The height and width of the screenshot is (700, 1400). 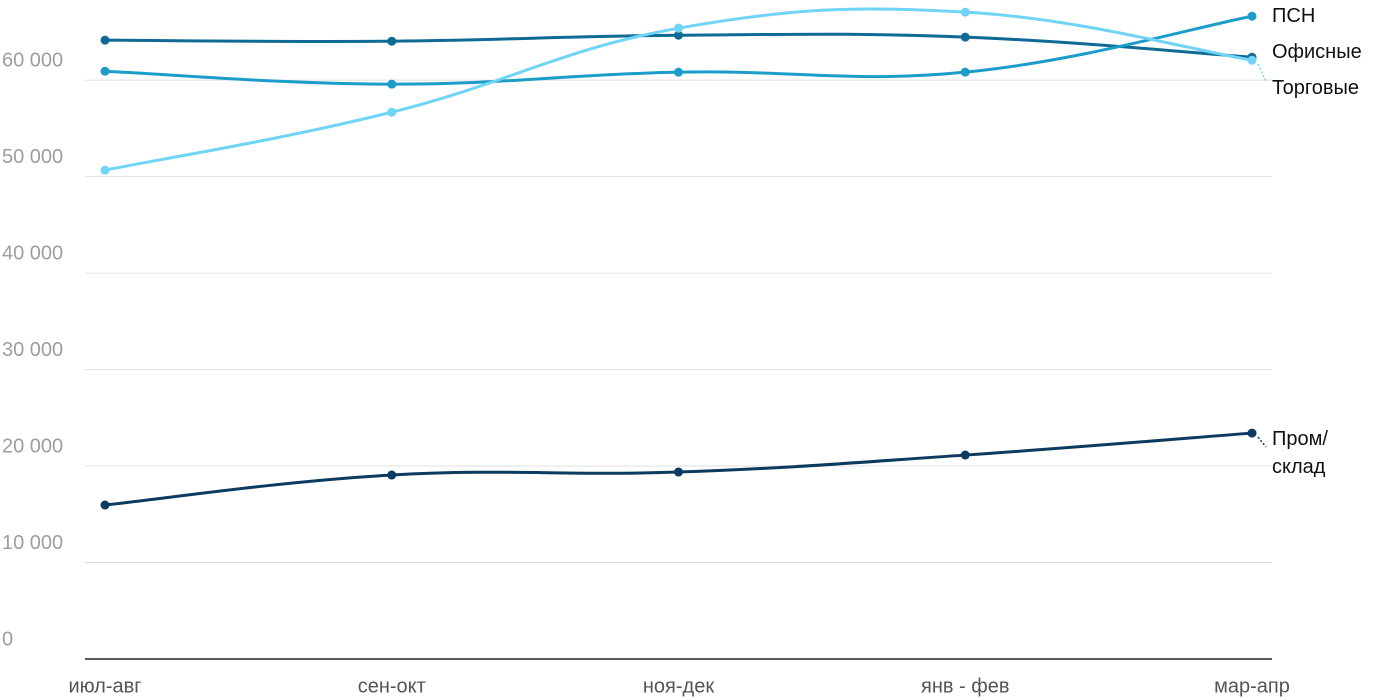 I want to click on x-tick-label: июл-авг, so click(x=104, y=686).